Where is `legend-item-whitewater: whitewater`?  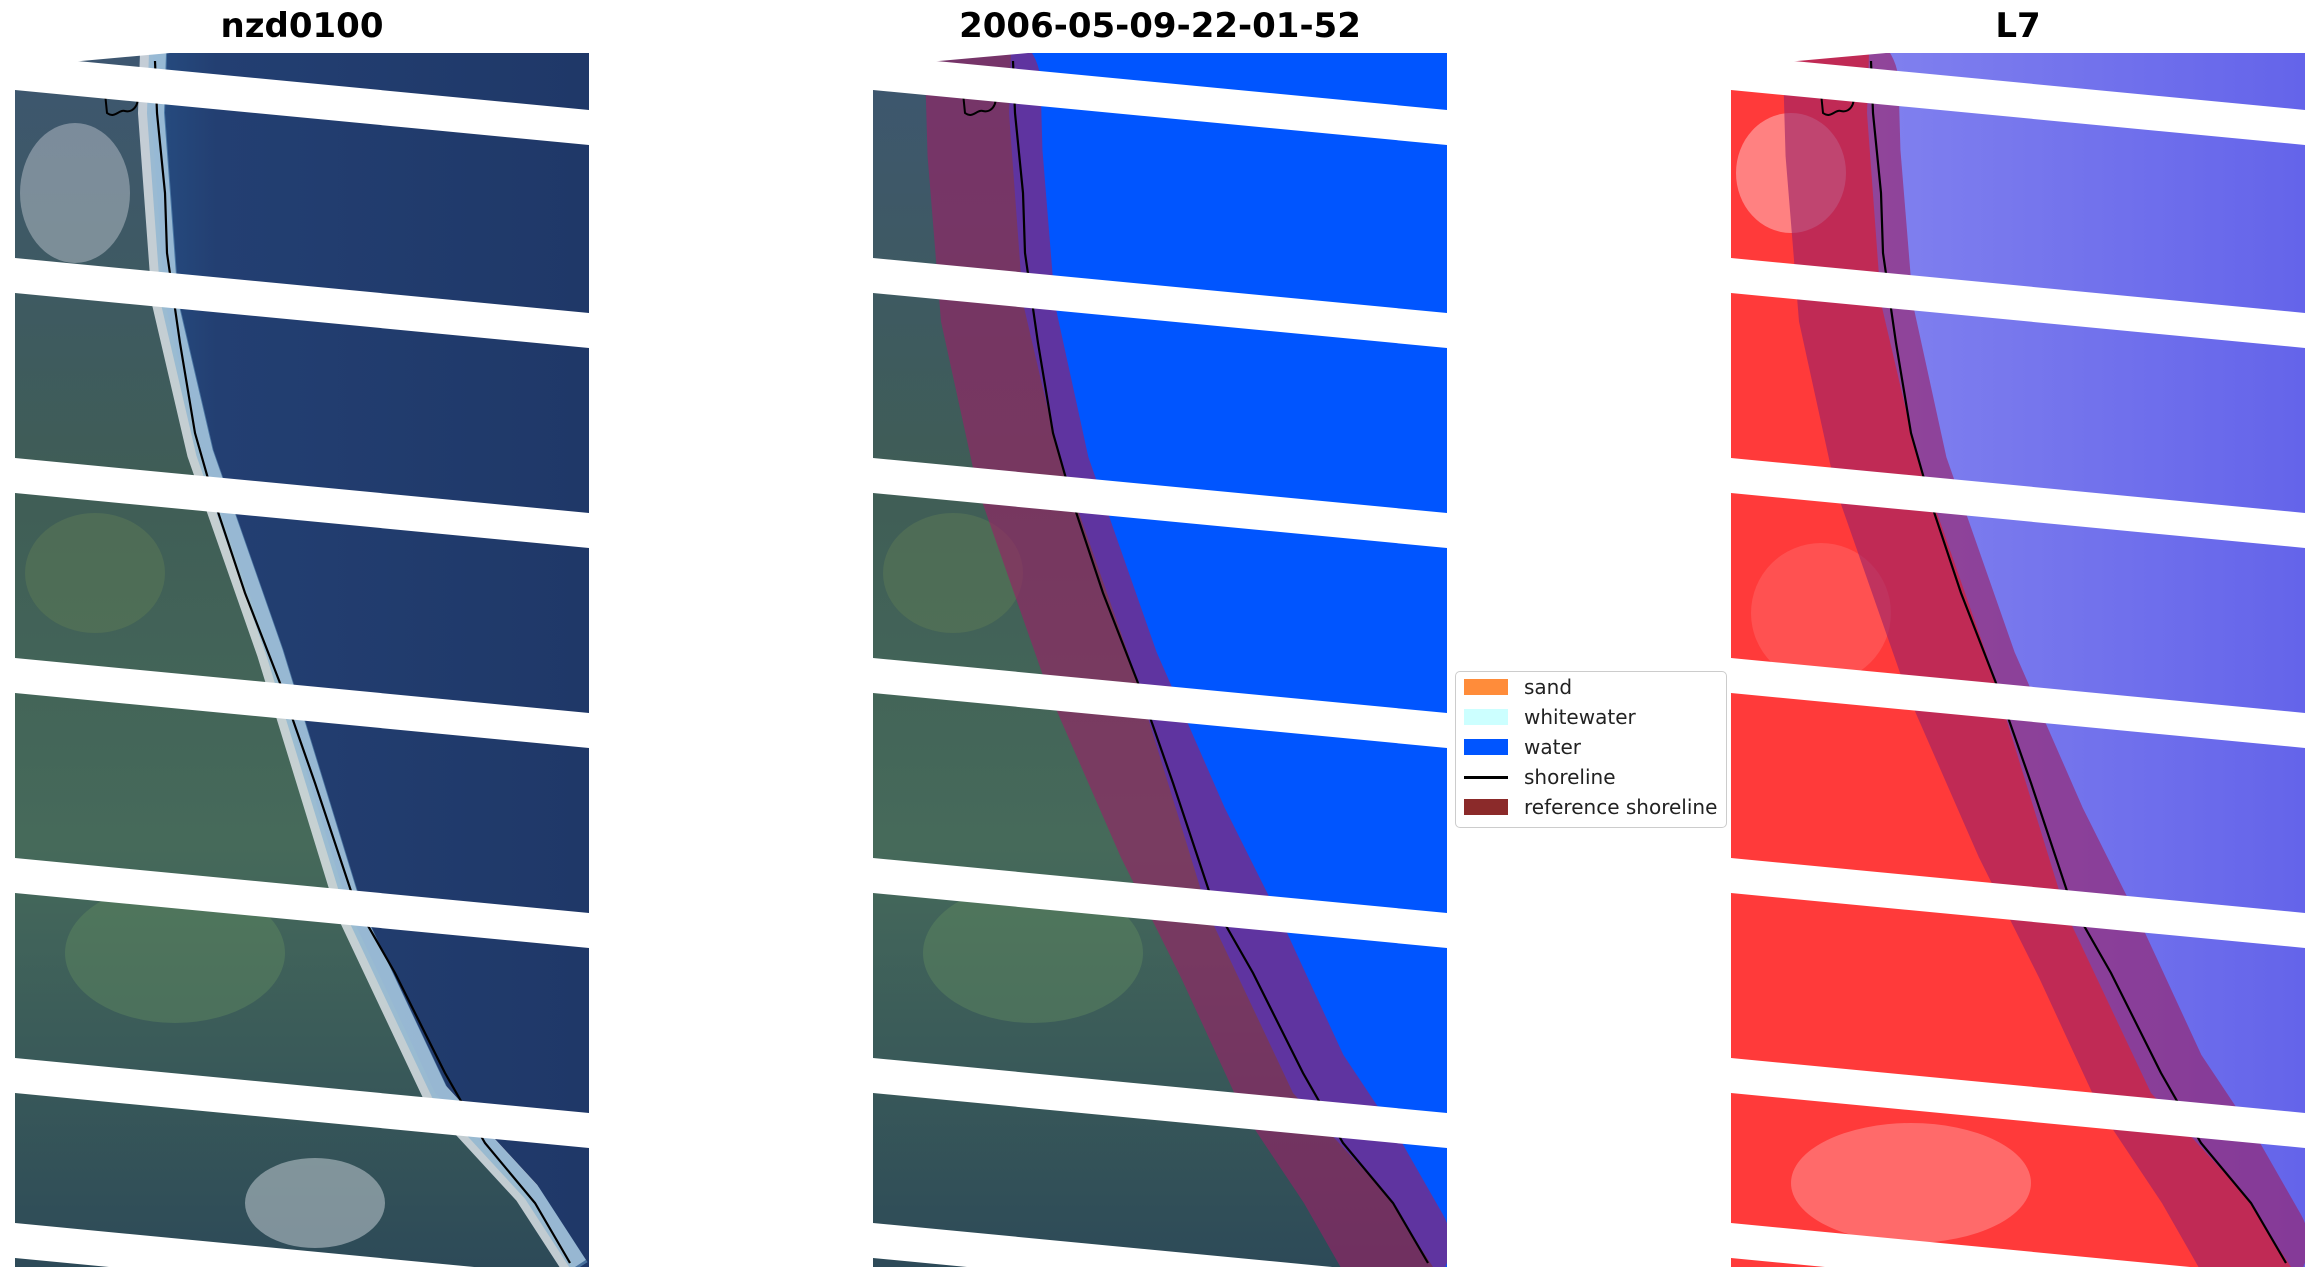 legend-item-whitewater: whitewater is located at coordinates (1591, 717).